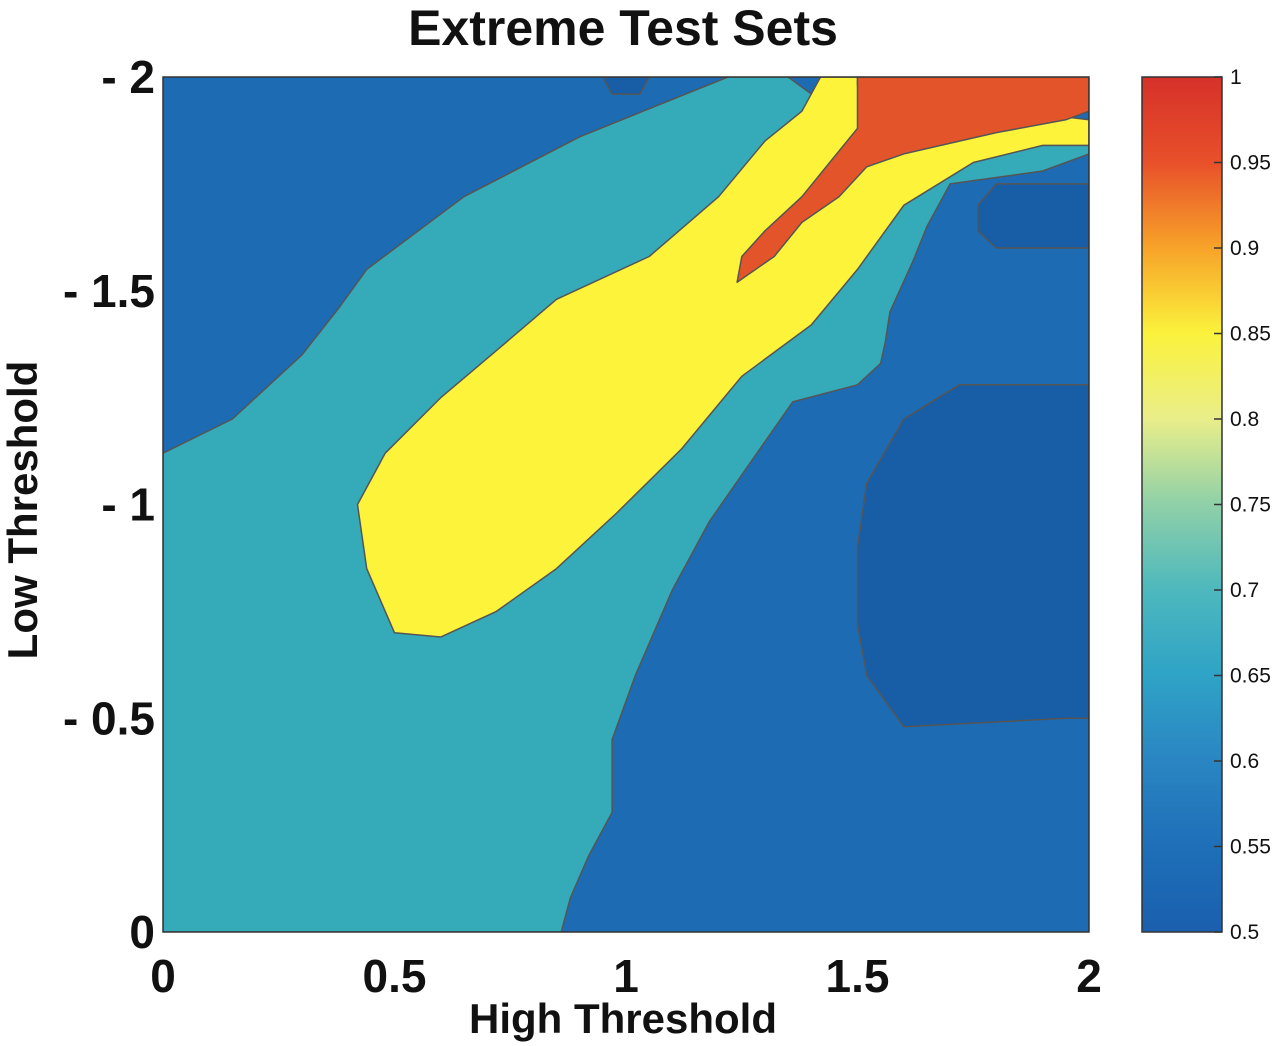 This screenshot has height=1046, width=1280. What do you see at coordinates (1250, 505) in the screenshot?
I see `colorbar-tick-label: 0.75` at bounding box center [1250, 505].